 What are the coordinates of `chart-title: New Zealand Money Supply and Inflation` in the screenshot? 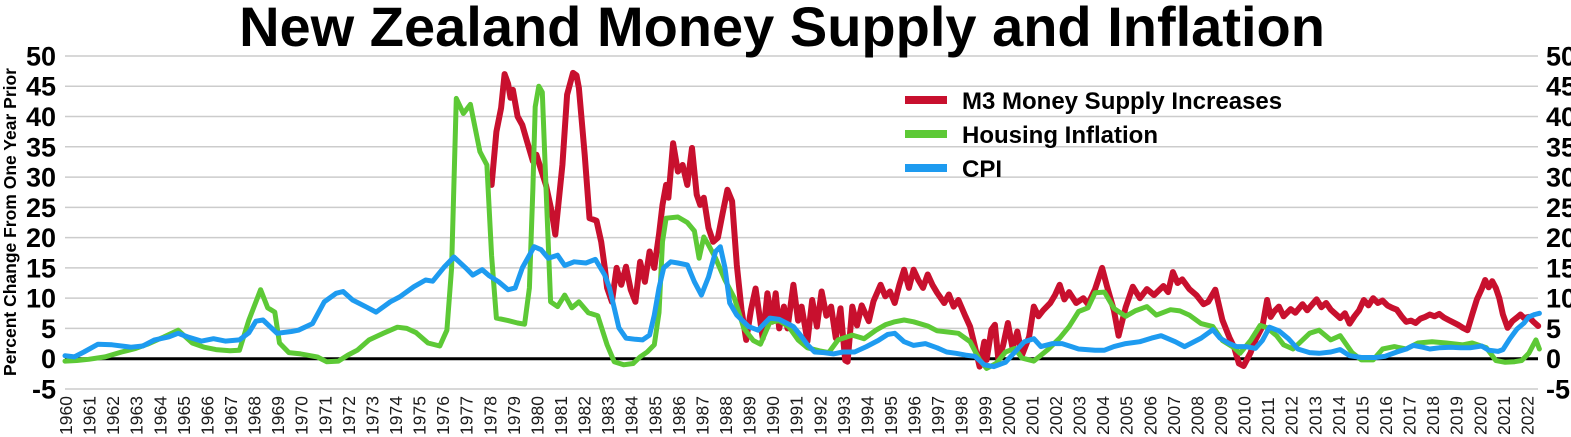 It's located at (782, 29).